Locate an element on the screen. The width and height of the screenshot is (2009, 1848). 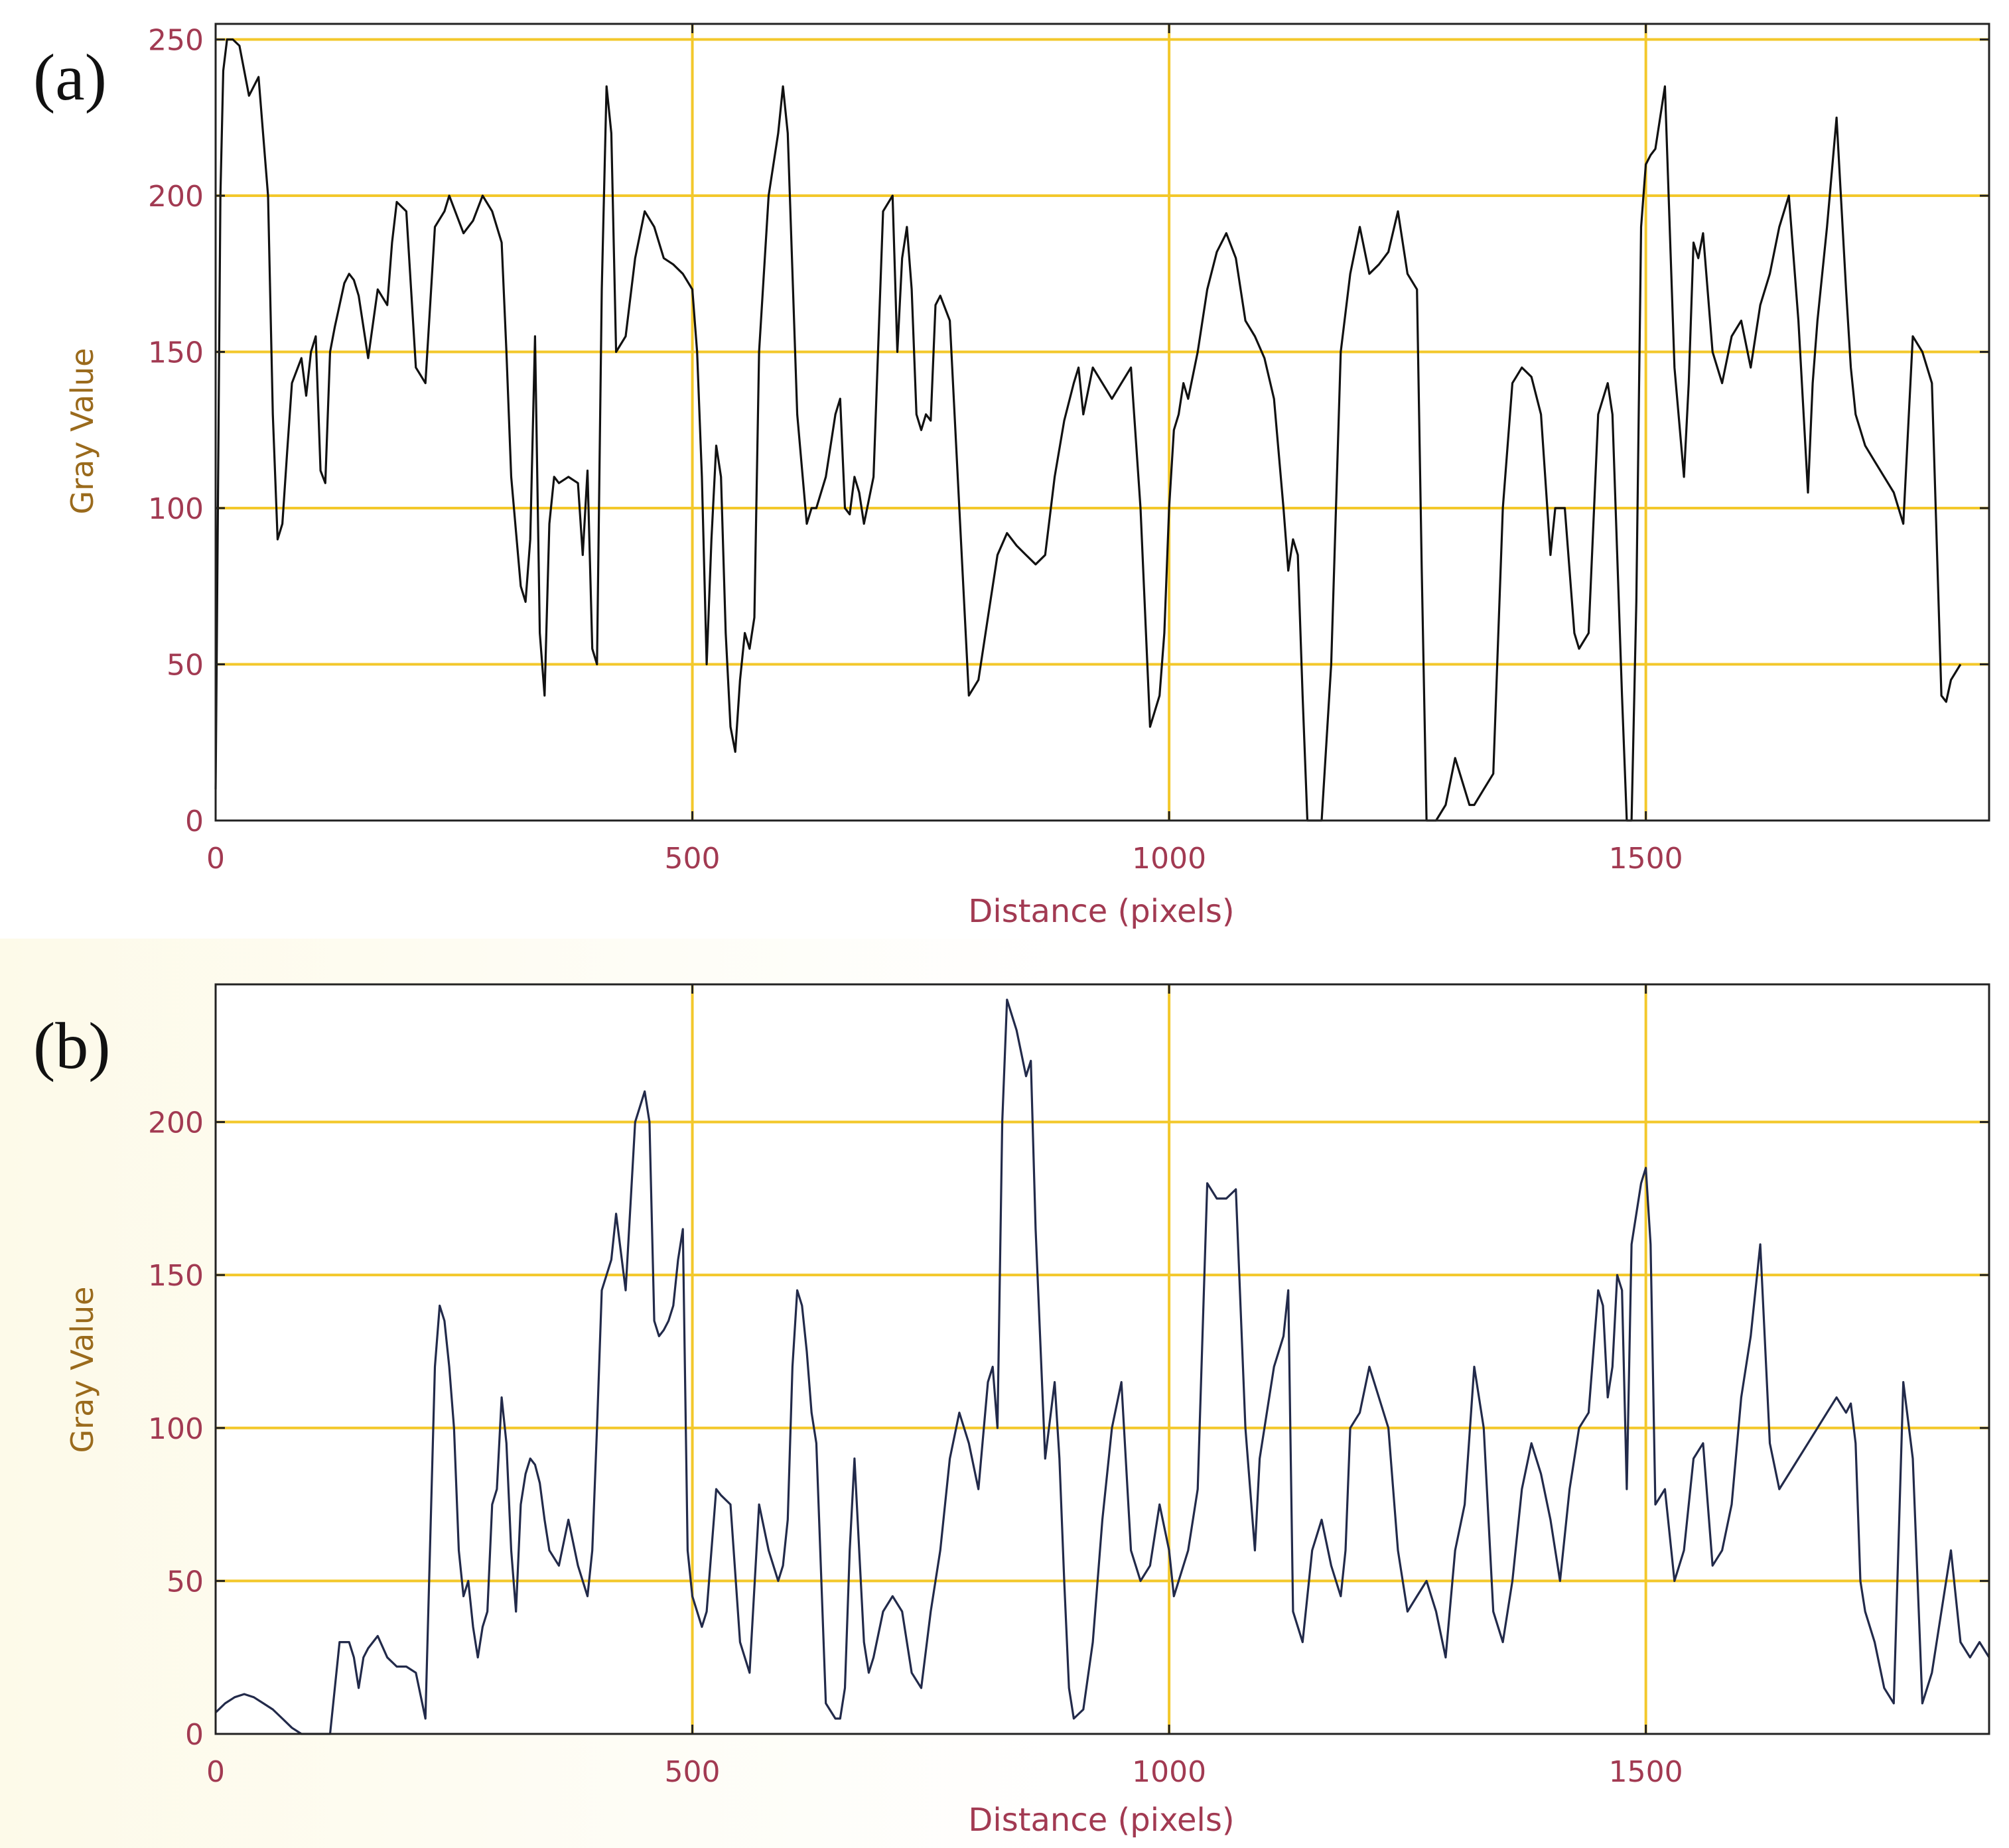
panel-label: (b) is located at coordinates (72, 1046).